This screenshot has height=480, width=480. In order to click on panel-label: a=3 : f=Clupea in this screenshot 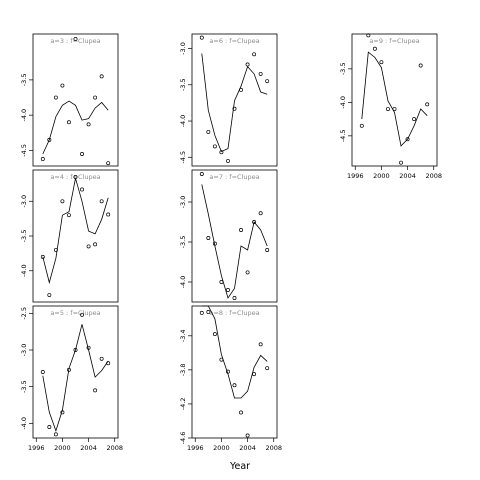, I will do `click(75, 41)`.